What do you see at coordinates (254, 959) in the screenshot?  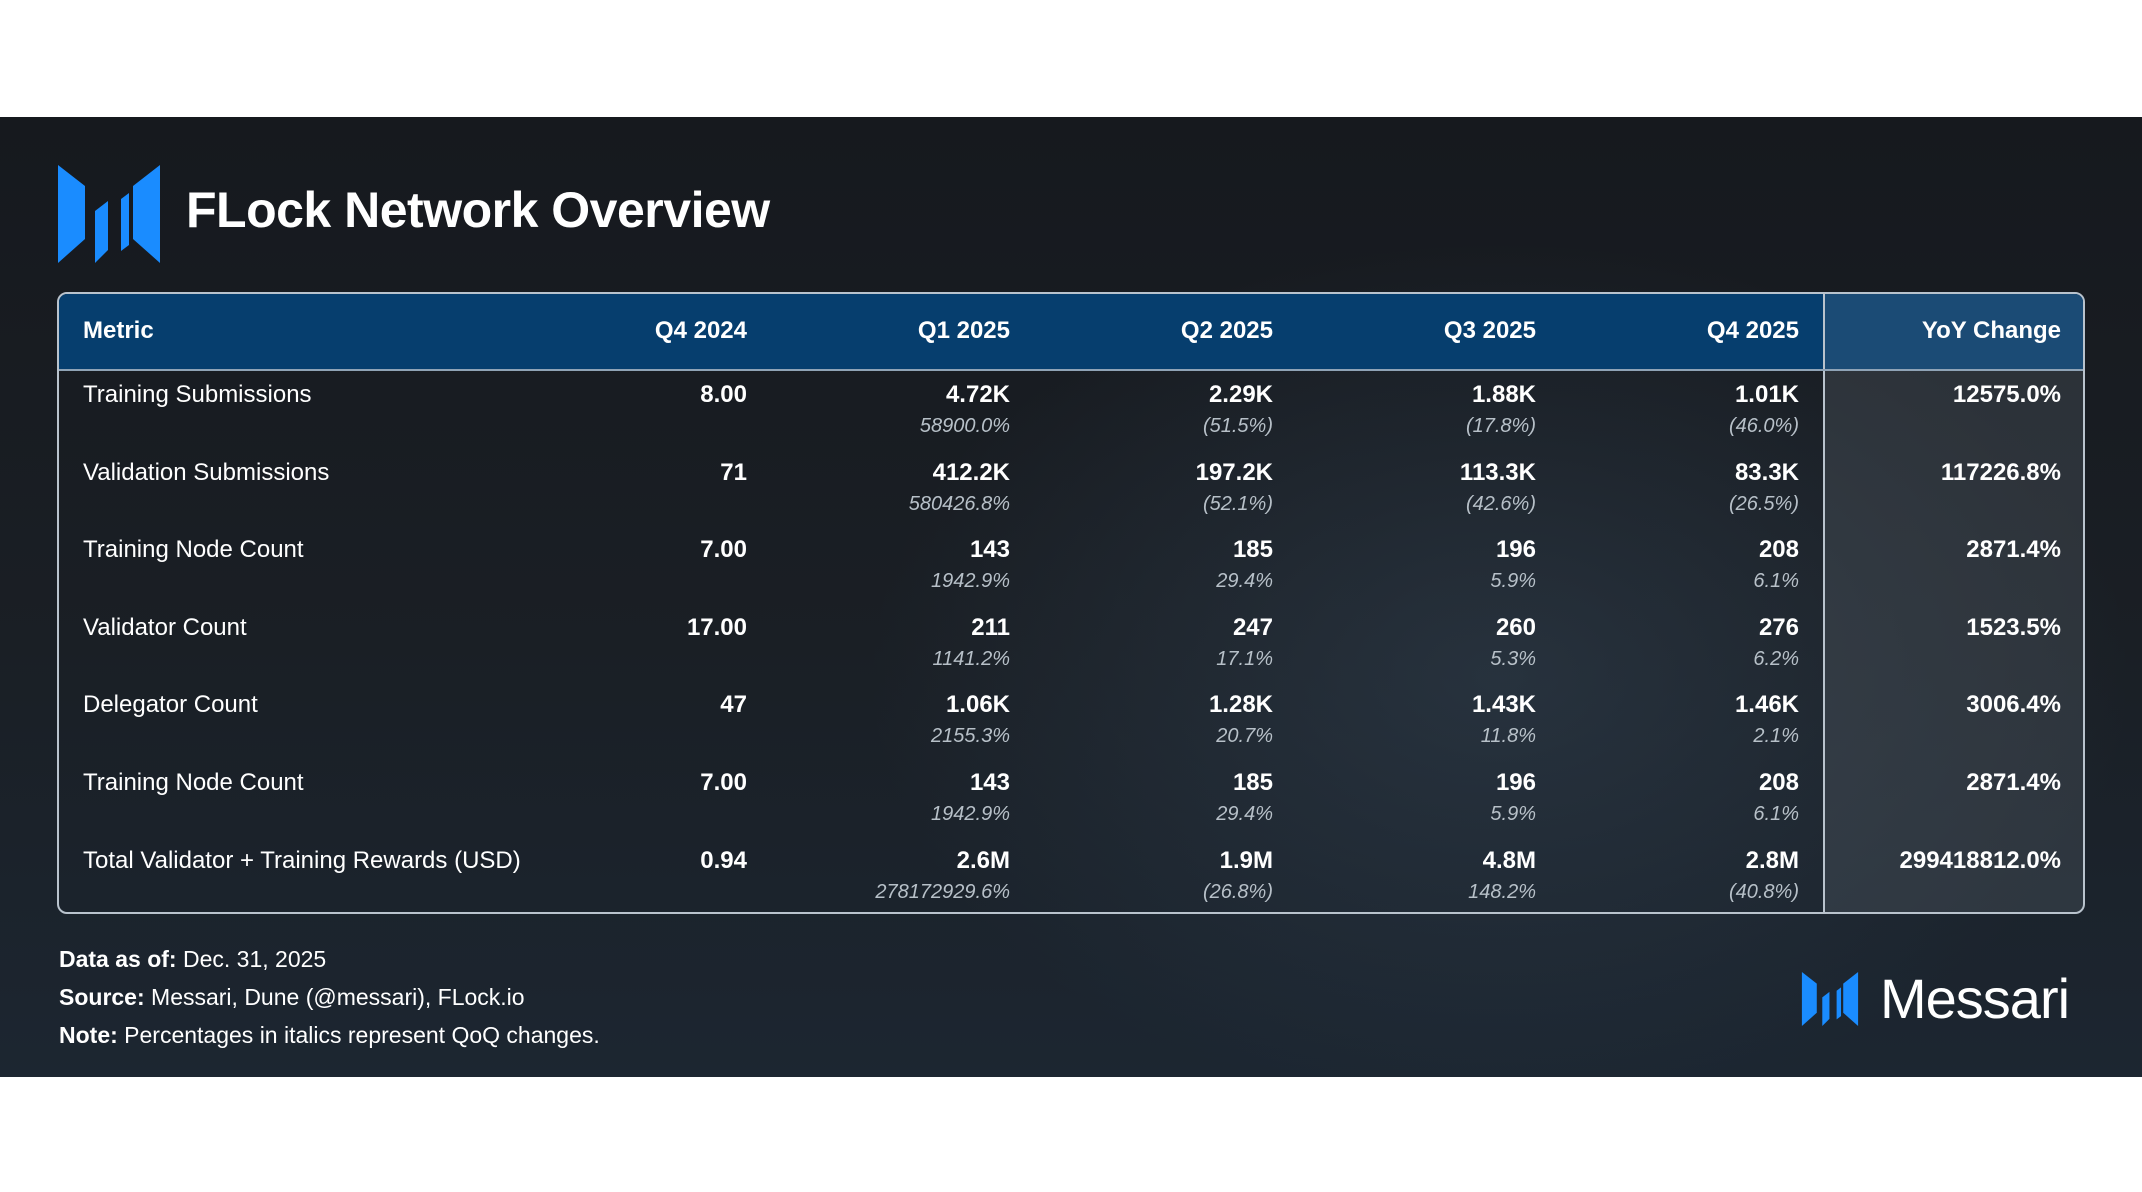 I see `data-as-of-value: Dec. 31, 2025` at bounding box center [254, 959].